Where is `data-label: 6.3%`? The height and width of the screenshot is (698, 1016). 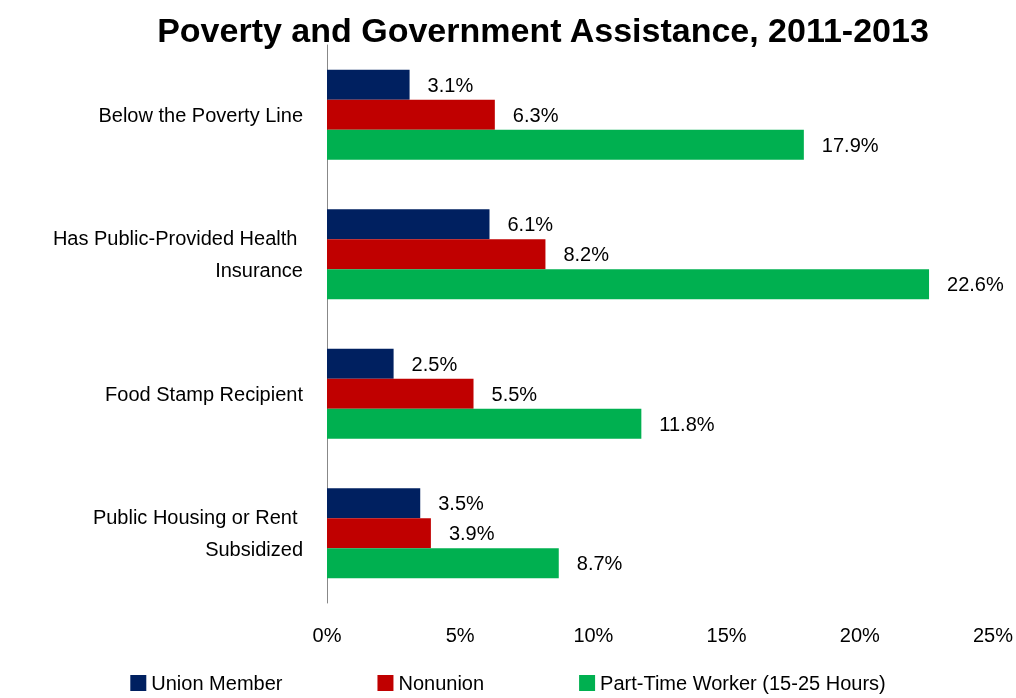 data-label: 6.3% is located at coordinates (535, 114).